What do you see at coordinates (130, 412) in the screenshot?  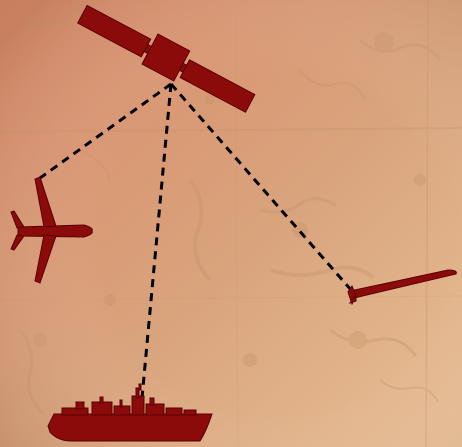 I see `warship-icon` at bounding box center [130, 412].